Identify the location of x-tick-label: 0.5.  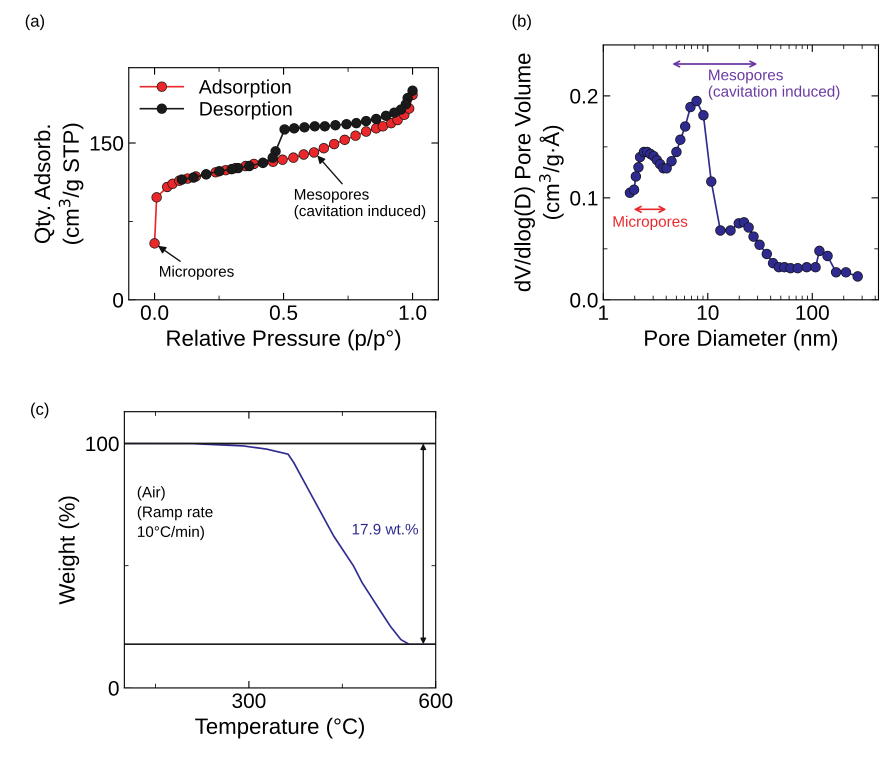
(284, 312).